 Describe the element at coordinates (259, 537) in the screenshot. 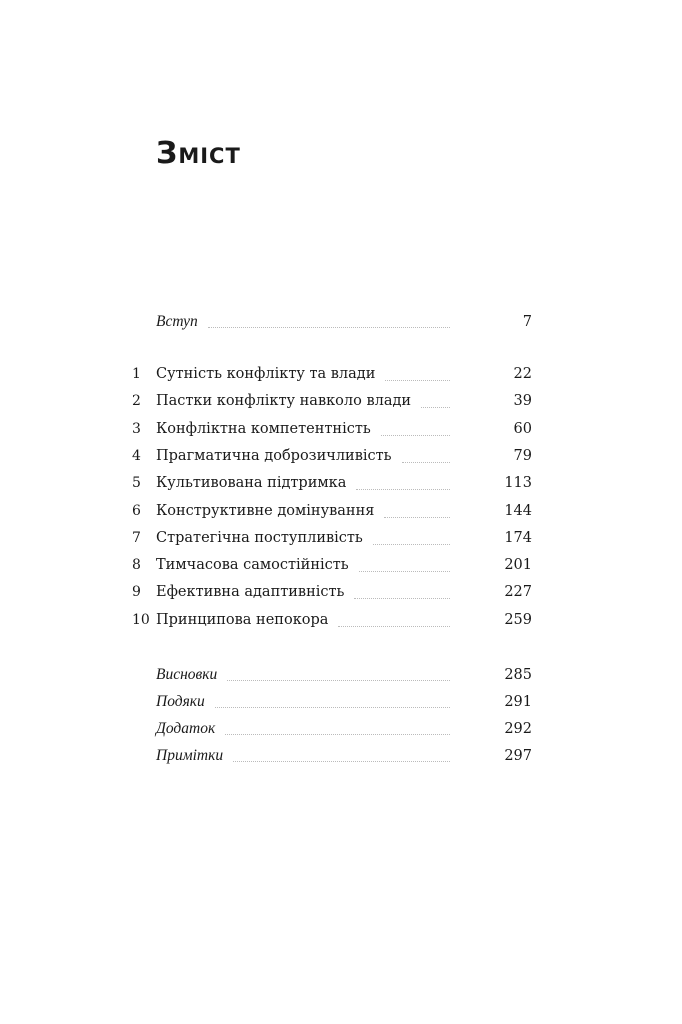

I see `entry-title: Стратегічна поступливість` at that location.